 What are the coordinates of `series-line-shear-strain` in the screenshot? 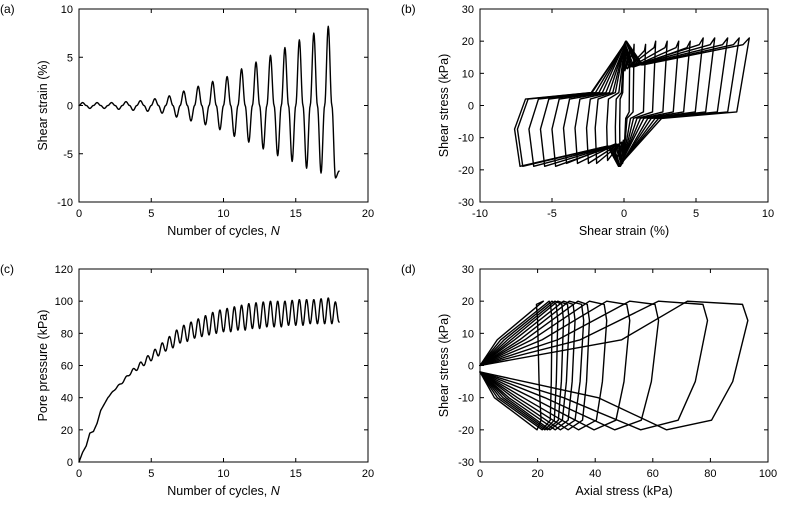 It's located at (209, 102).